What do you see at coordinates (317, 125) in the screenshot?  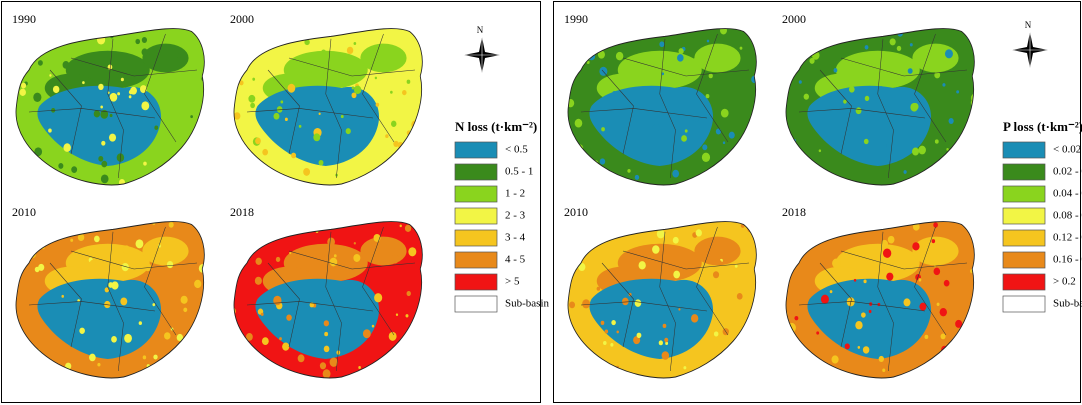 I see `low-loss-area` at bounding box center [317, 125].